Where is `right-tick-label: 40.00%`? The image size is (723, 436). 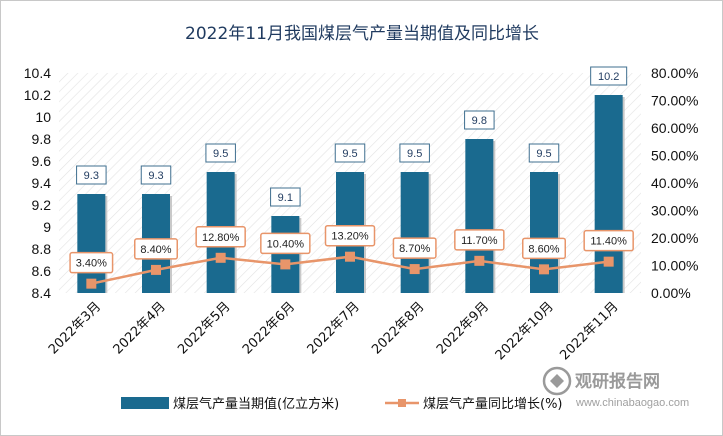 right-tick-label: 40.00% is located at coordinates (674, 183).